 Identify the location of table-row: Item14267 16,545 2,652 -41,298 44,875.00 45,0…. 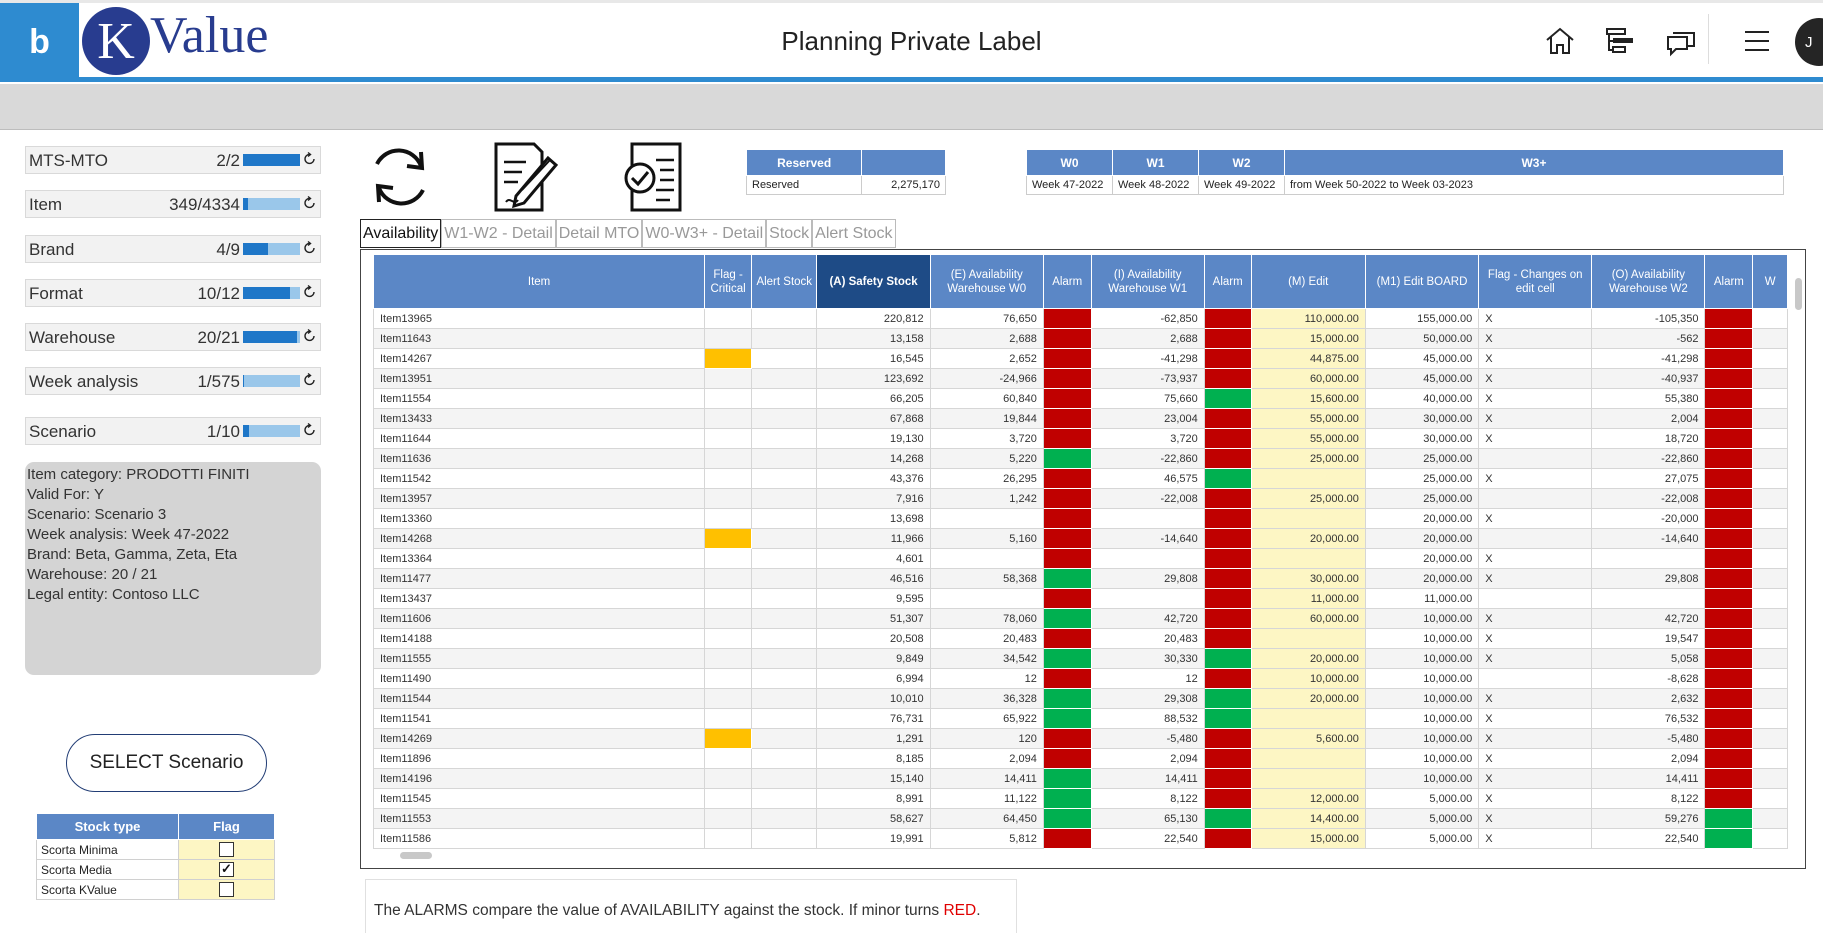
(1080, 358).